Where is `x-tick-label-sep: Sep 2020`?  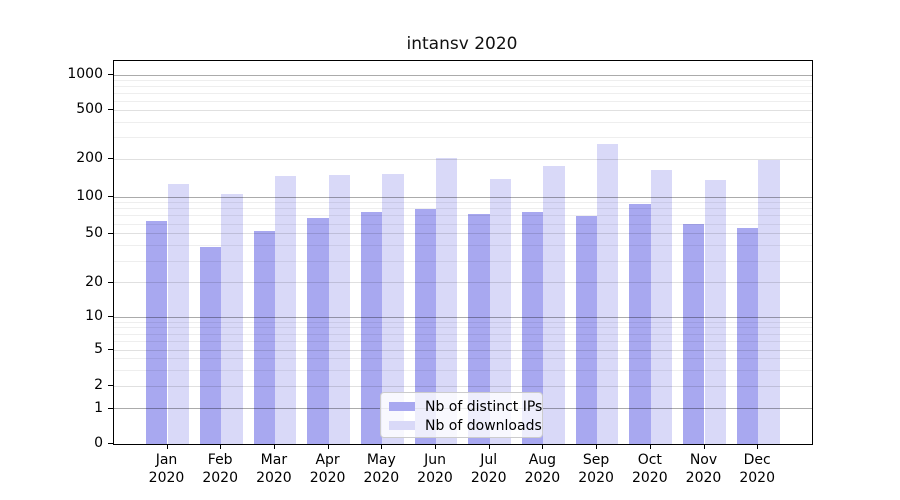 x-tick-label-sep: Sep 2020 is located at coordinates (596, 469).